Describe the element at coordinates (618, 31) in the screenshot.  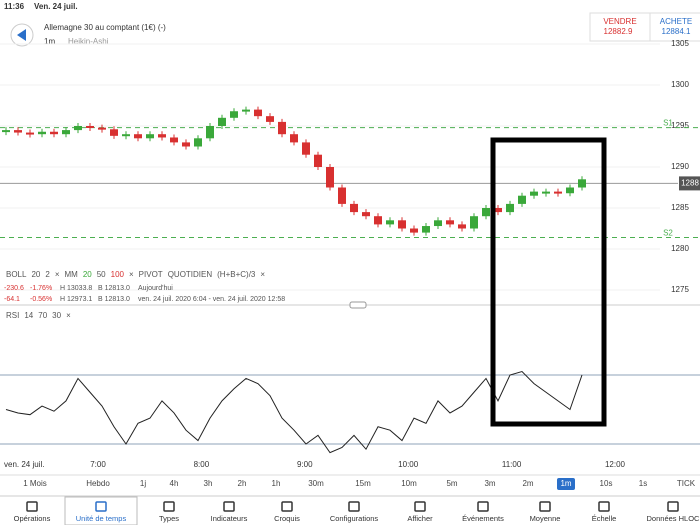
I see `sell-price: 12882.9` at that location.